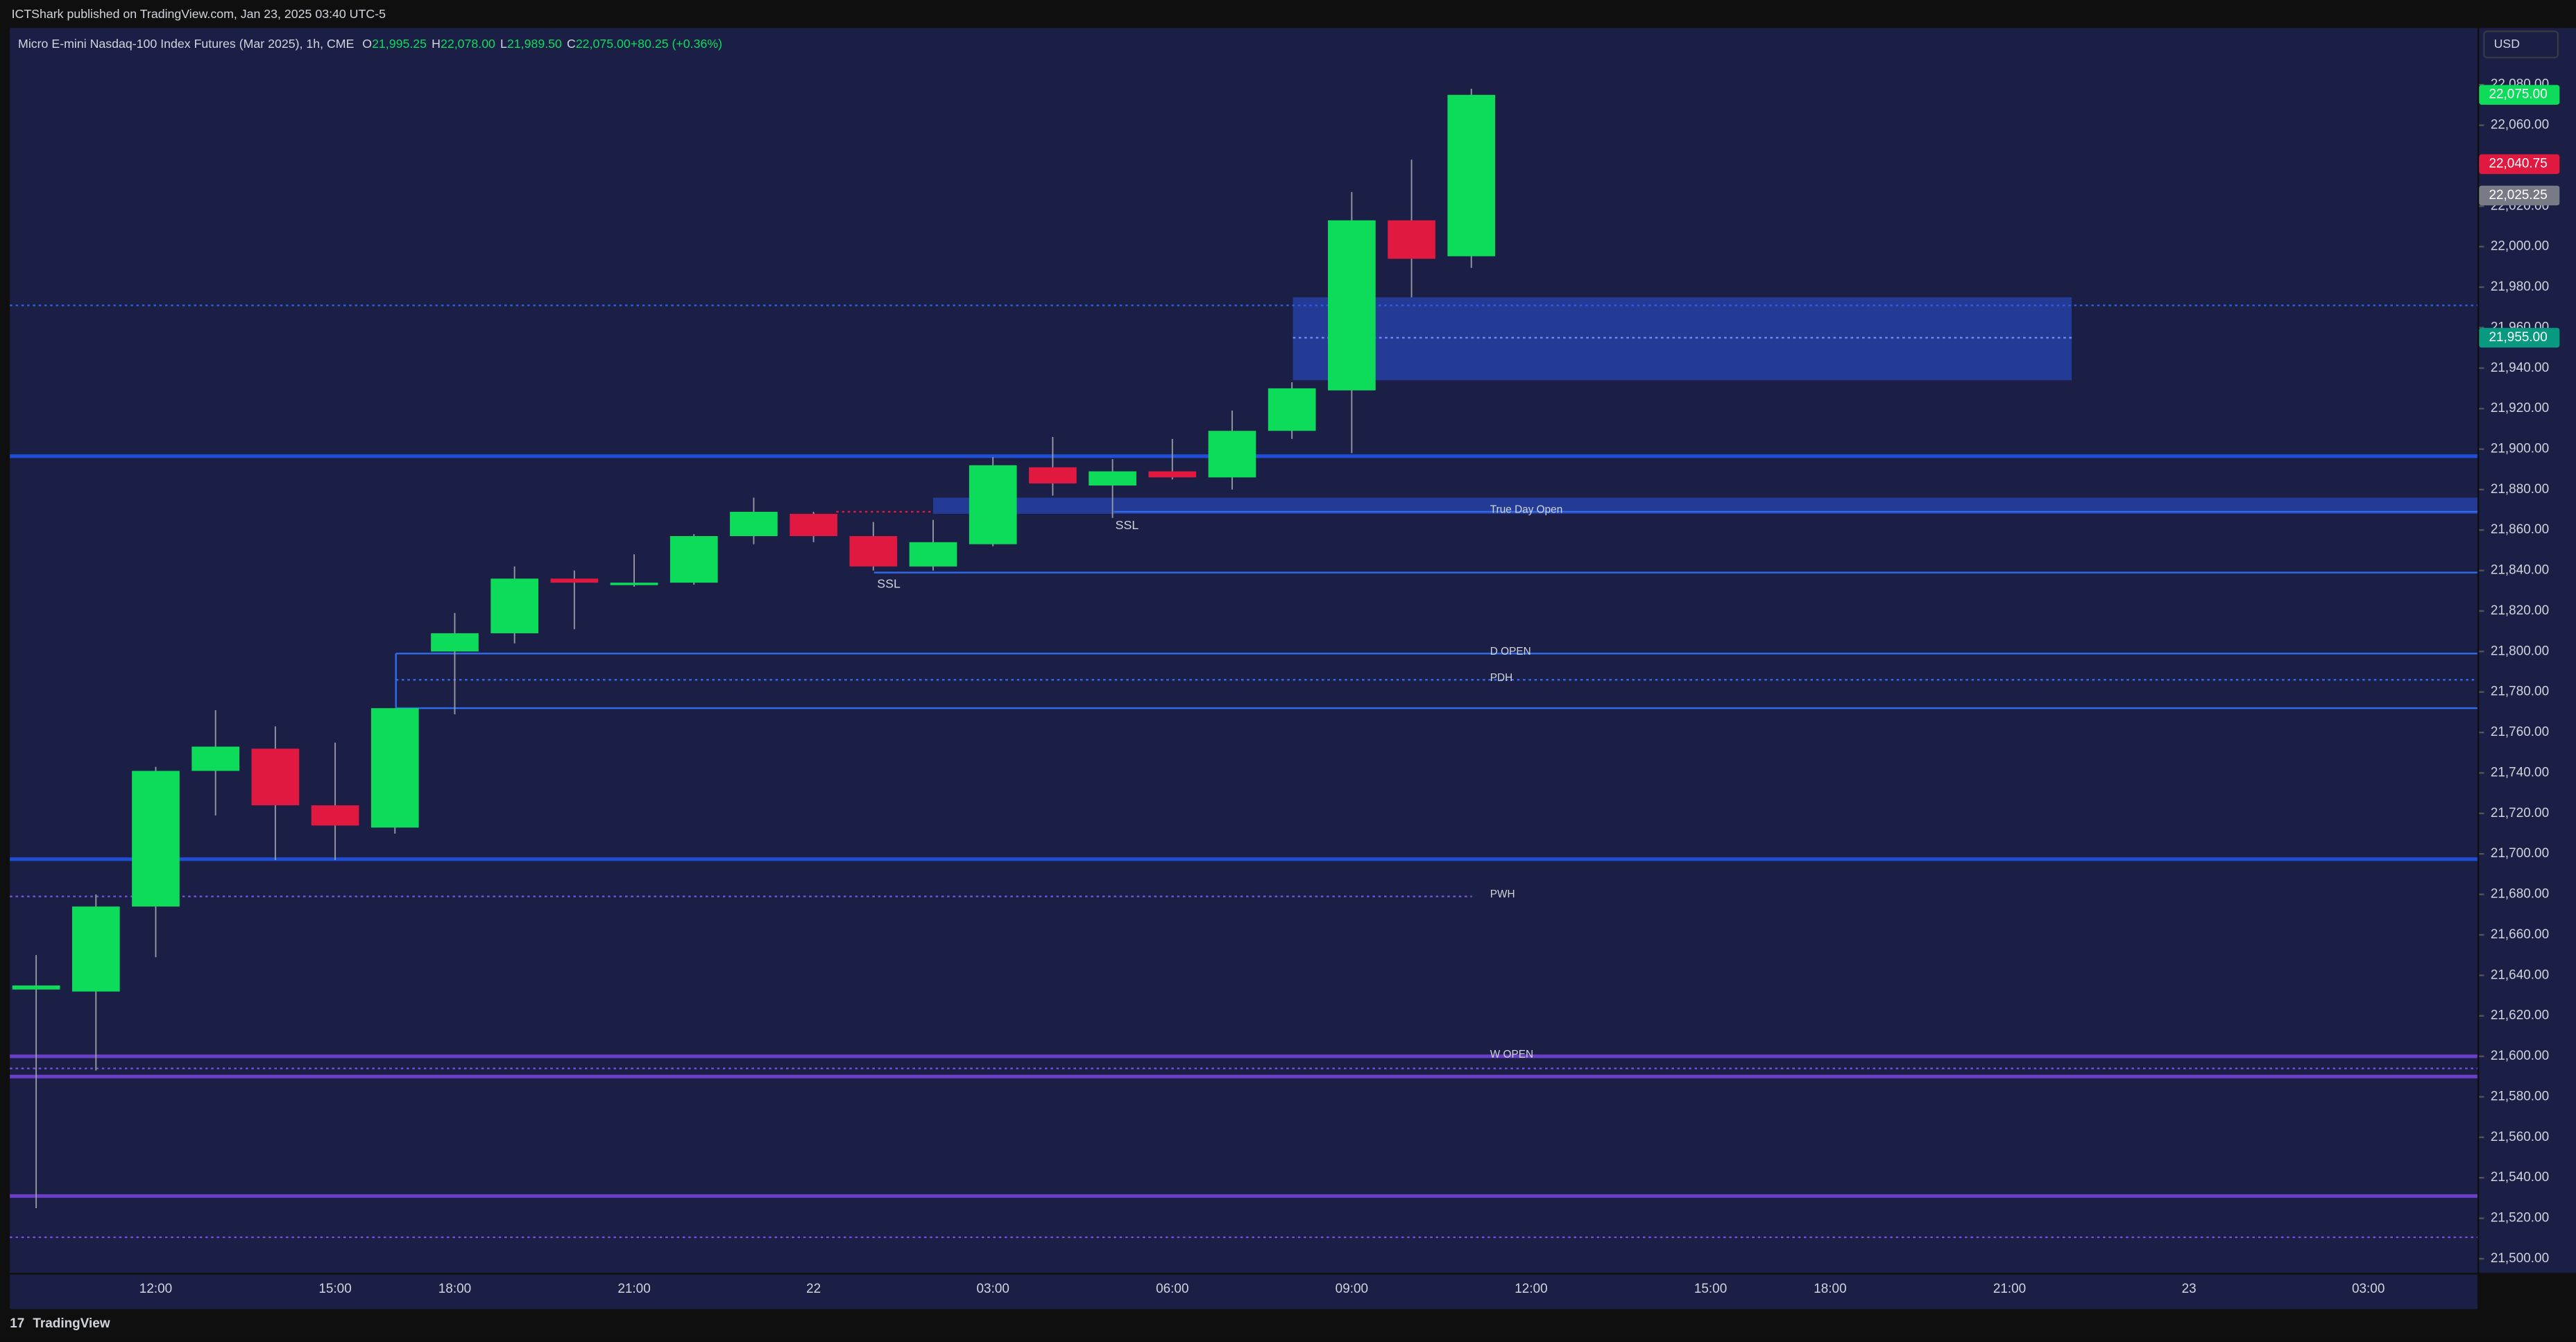 Image resolution: width=2576 pixels, height=1342 pixels. Describe the element at coordinates (2520, 934) in the screenshot. I see `y-tick-label: 21,660.00` at that location.